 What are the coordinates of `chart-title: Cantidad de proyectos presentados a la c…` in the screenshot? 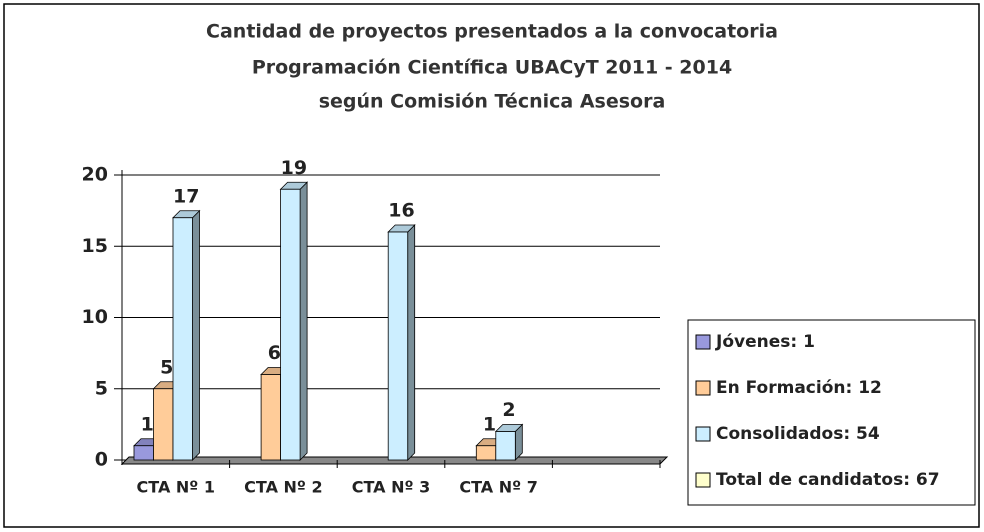 It's located at (492, 32).